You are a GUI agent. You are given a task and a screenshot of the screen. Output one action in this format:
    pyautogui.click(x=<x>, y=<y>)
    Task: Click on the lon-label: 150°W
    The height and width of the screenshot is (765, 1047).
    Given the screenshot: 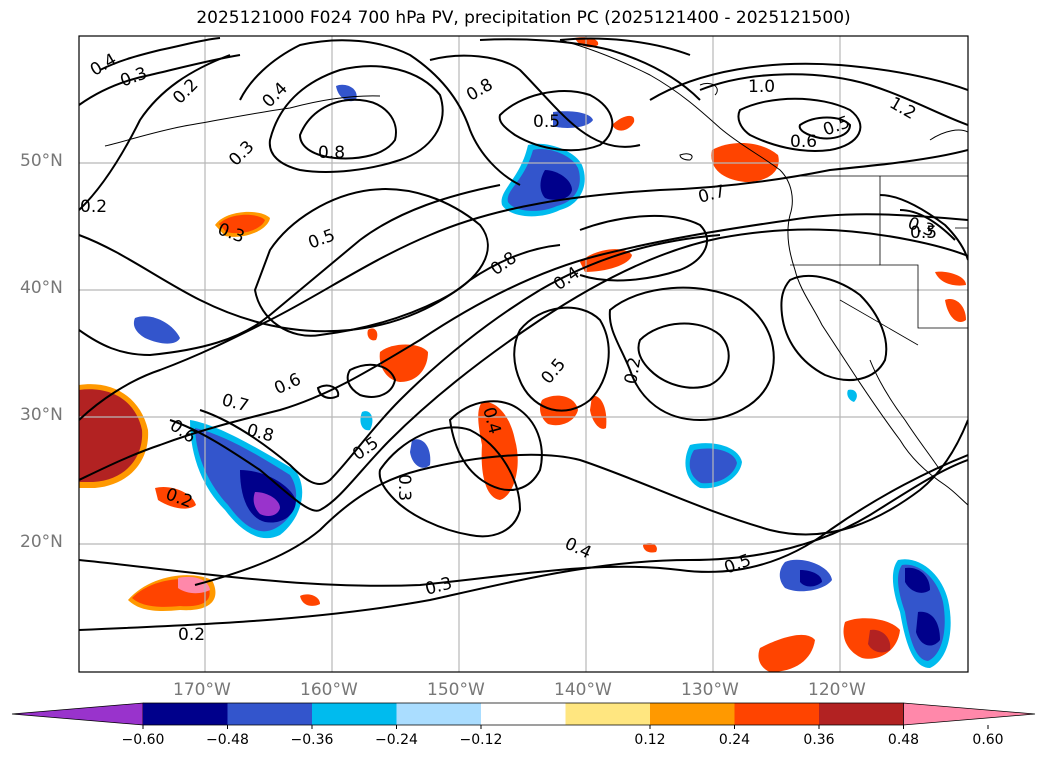 What is the action you would take?
    pyautogui.click(x=456, y=690)
    